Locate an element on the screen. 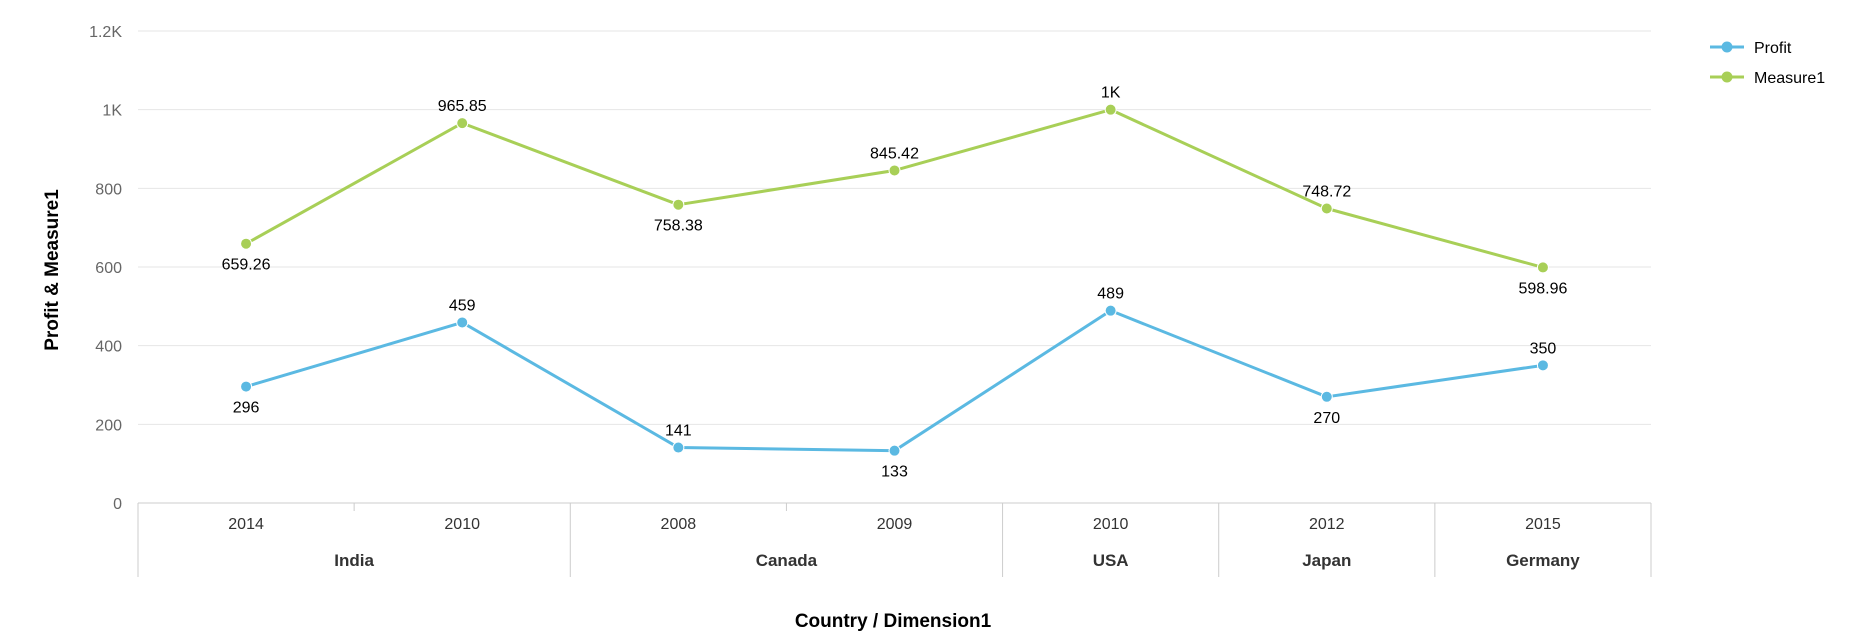 Image resolution: width=1854 pixels, height=637 pixels. data-label: 845.42 is located at coordinates (894, 153).